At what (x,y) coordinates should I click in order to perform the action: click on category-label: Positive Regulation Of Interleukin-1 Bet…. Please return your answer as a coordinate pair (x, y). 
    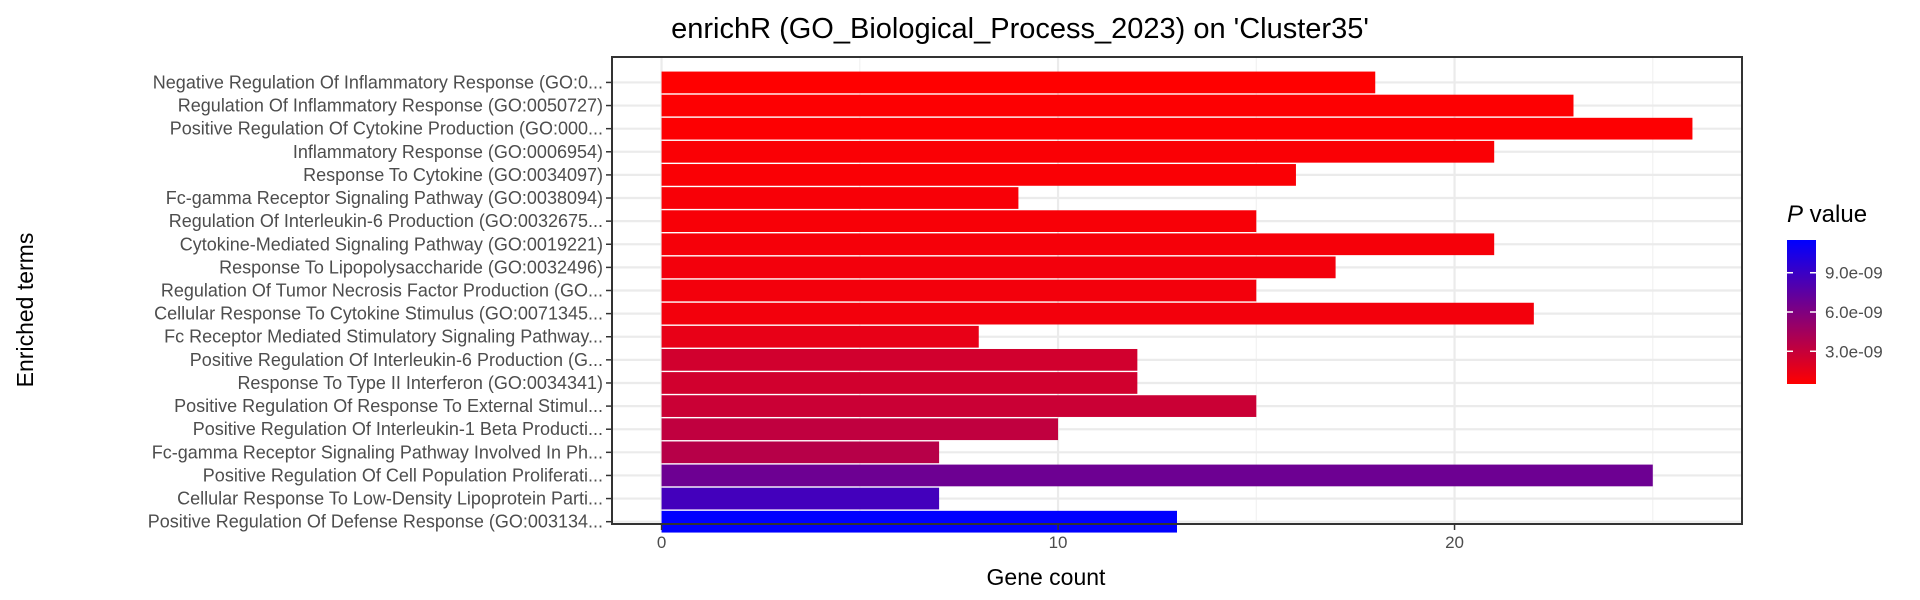
    Looking at the image, I should click on (398, 429).